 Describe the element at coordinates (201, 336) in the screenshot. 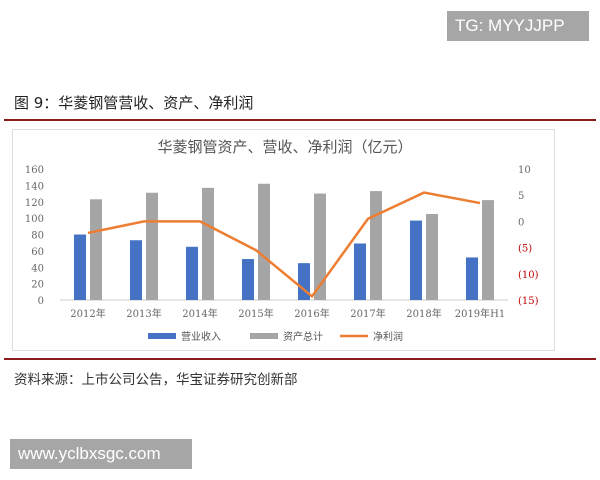

I see `legend-label: 营业收入` at that location.